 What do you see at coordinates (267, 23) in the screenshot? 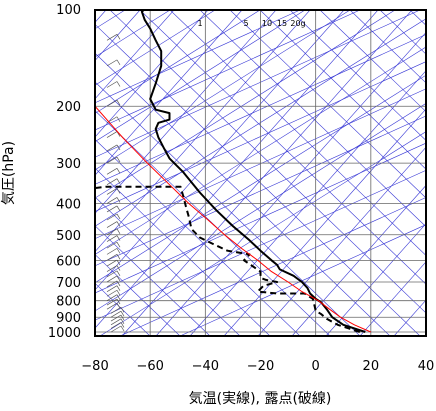
I see `mixing-ratio-label: 10` at bounding box center [267, 23].